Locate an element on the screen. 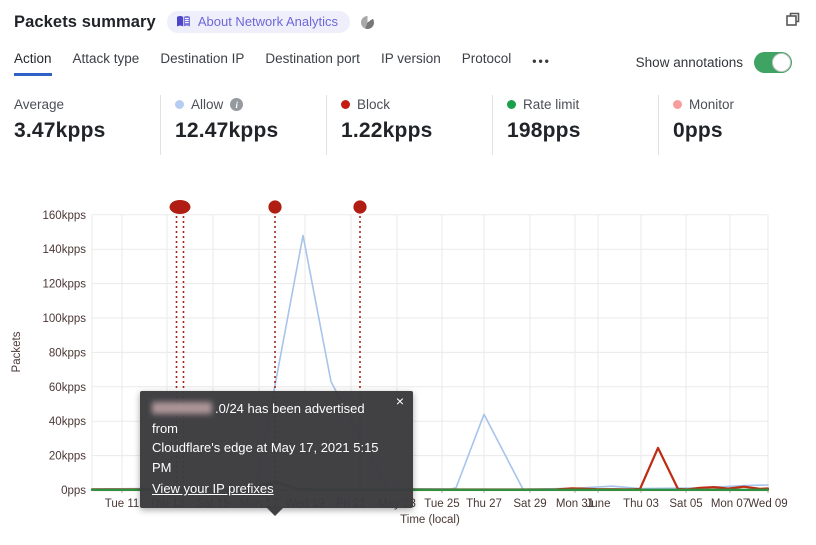 The width and height of the screenshot is (816, 545). y-tick-label: 20kpps is located at coordinates (67, 457).